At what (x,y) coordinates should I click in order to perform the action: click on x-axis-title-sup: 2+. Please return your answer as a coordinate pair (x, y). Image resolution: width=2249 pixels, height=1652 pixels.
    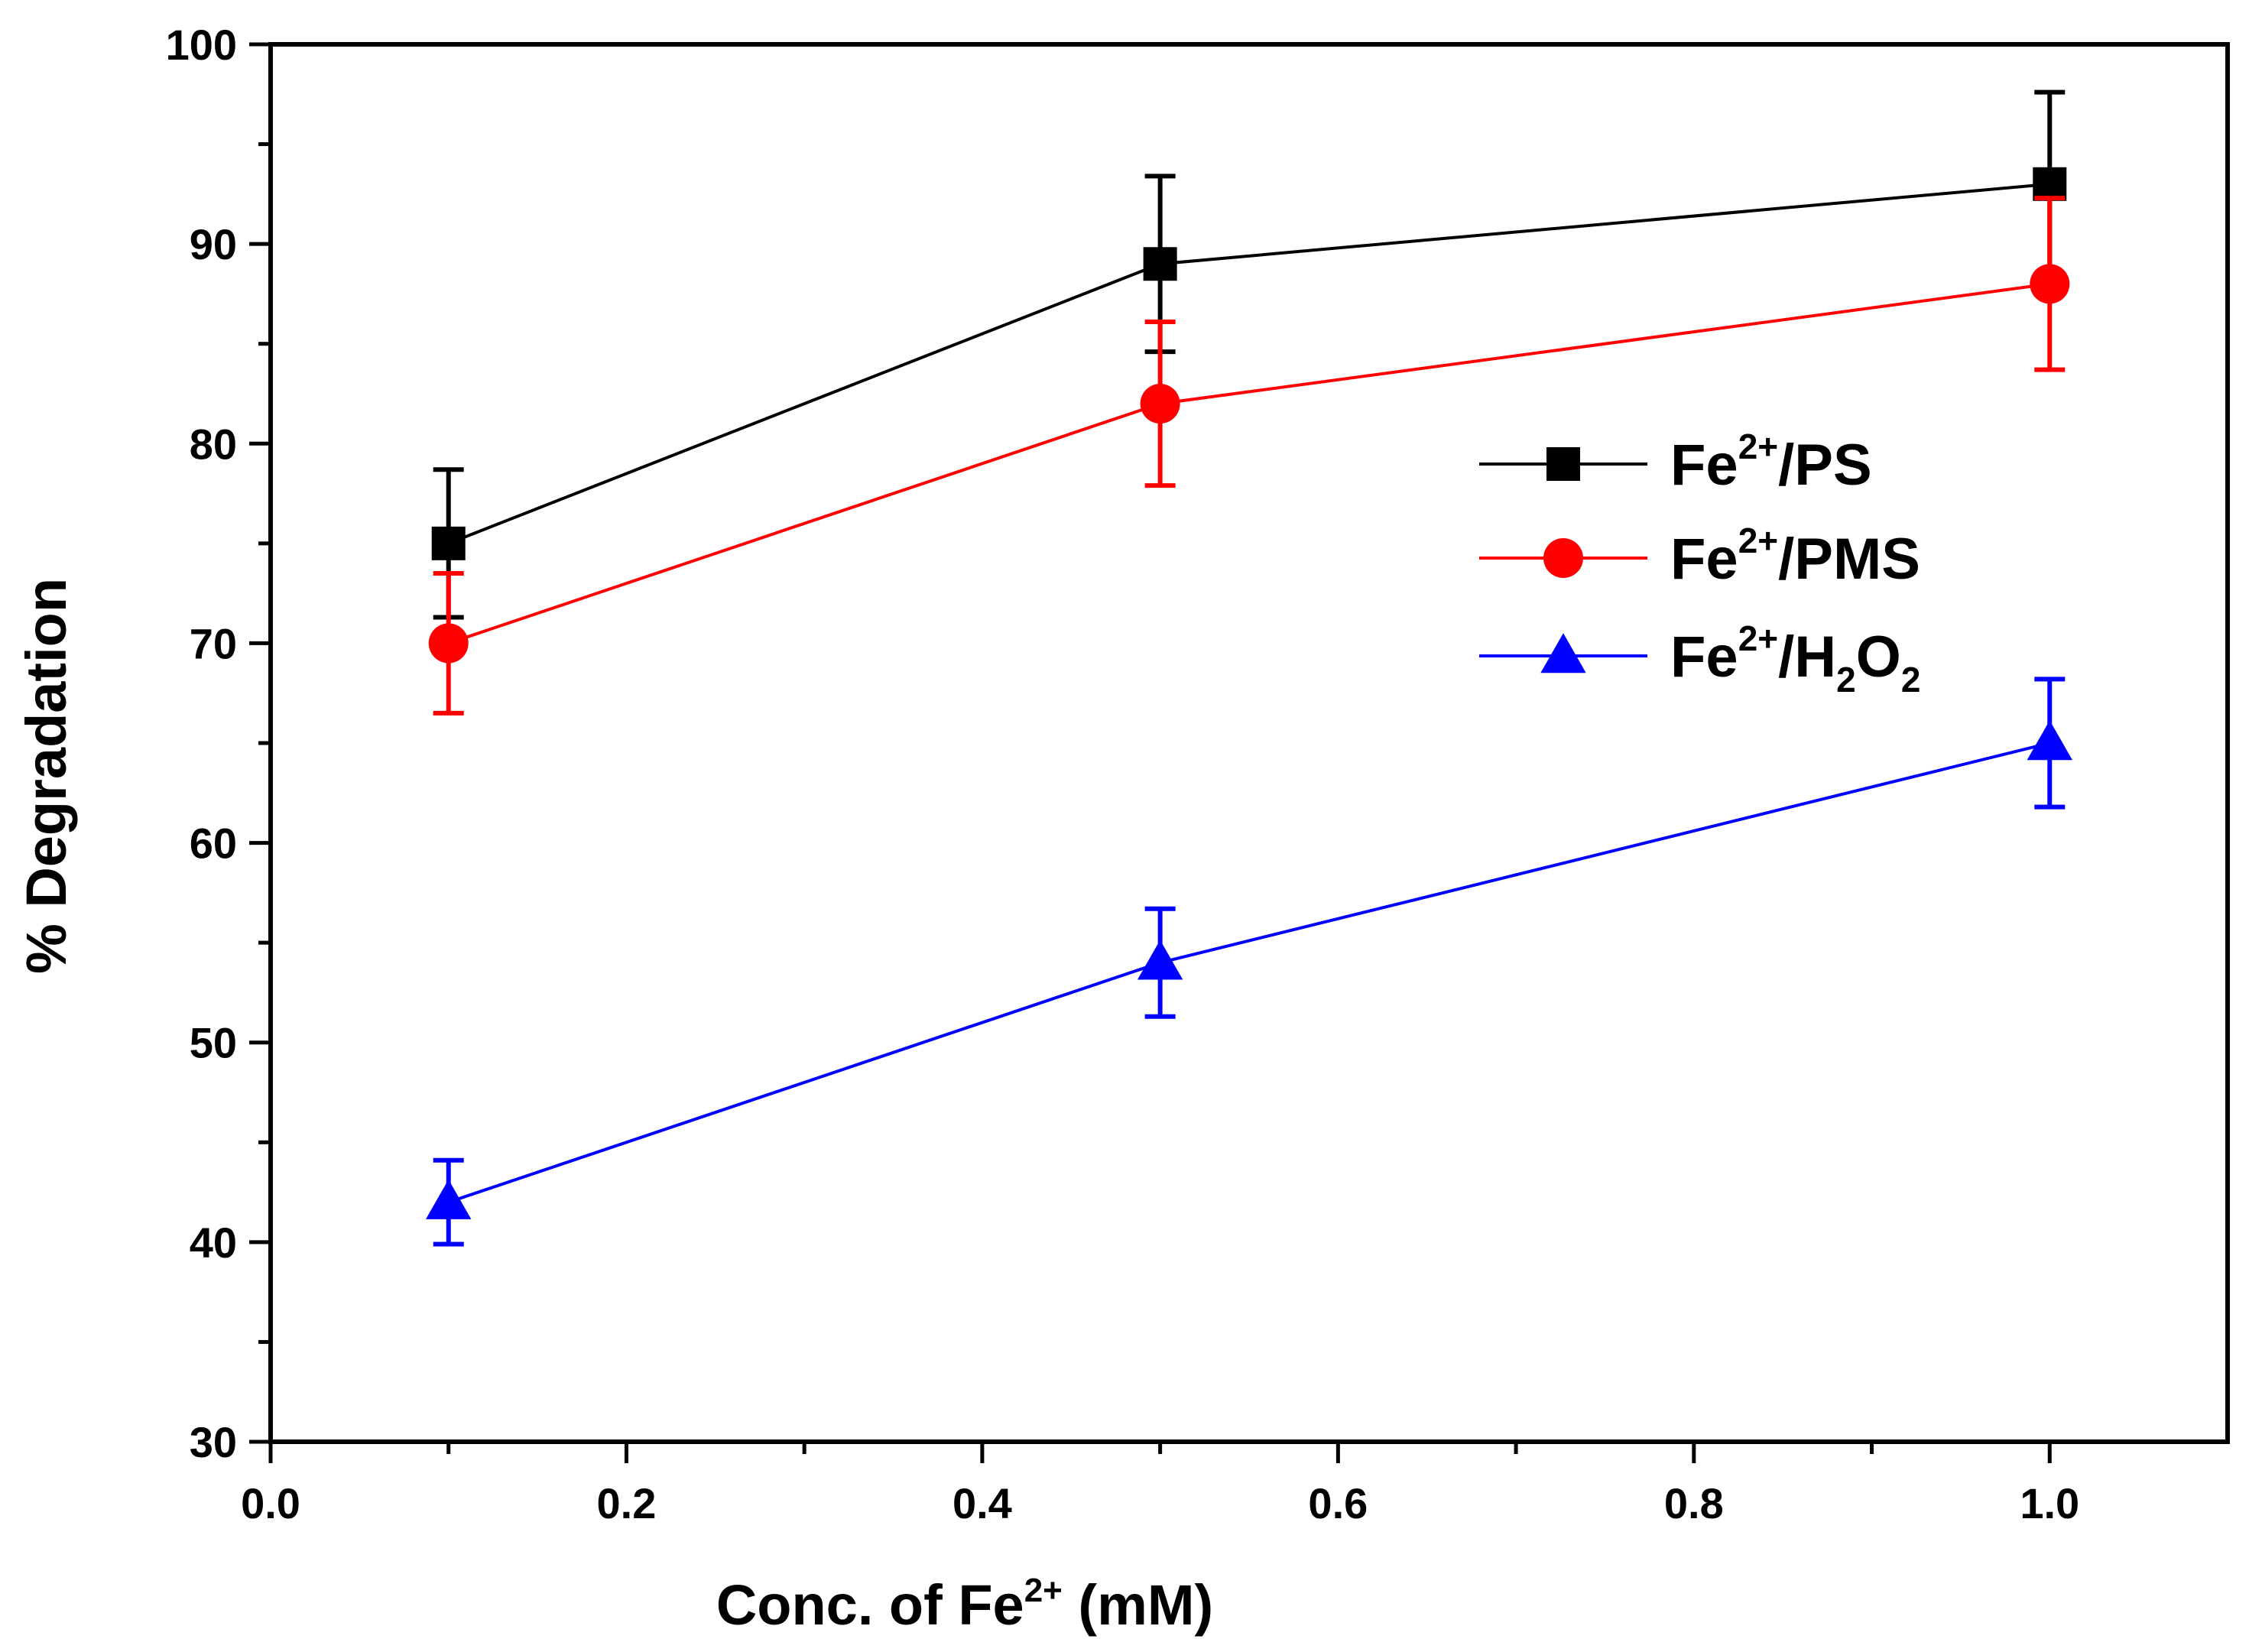
    Looking at the image, I should click on (1043, 1590).